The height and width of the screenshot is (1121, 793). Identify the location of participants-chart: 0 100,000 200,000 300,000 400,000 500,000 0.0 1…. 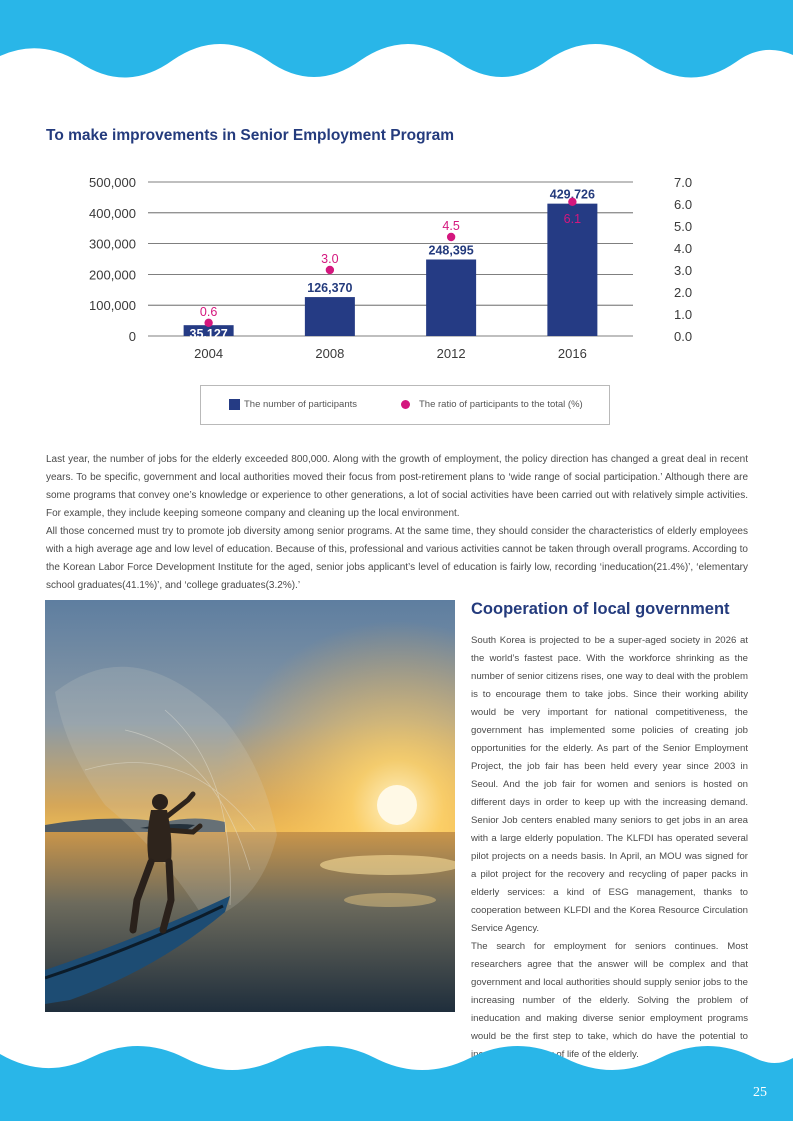
(390, 268).